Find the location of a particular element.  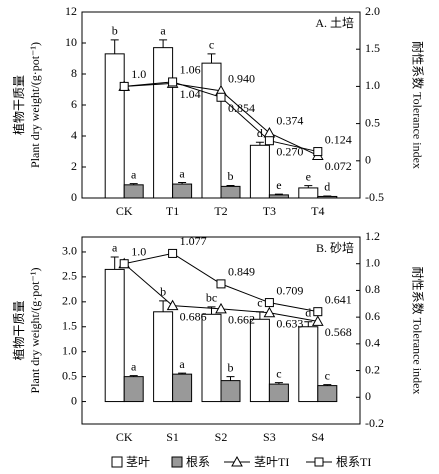

value-label: 0.849 is located at coordinates (241, 272).